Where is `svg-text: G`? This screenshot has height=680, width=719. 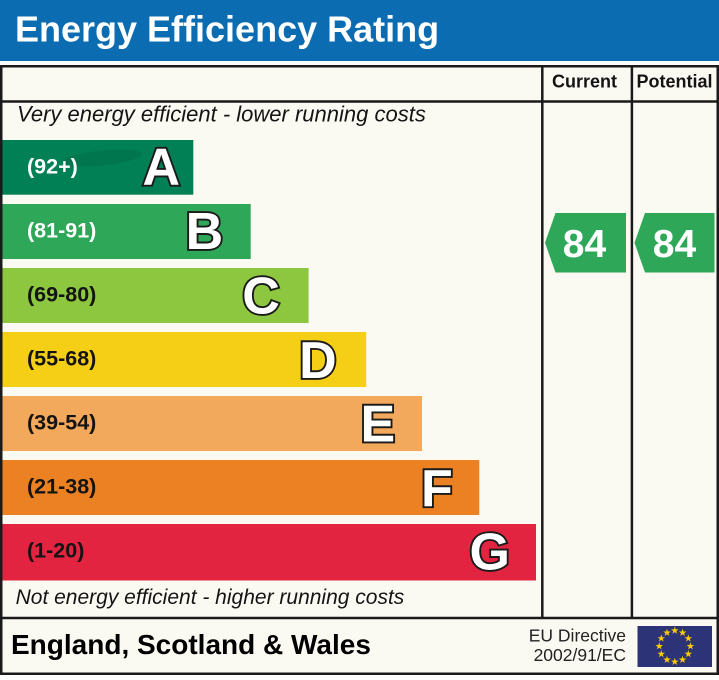 svg-text: G is located at coordinates (489, 553).